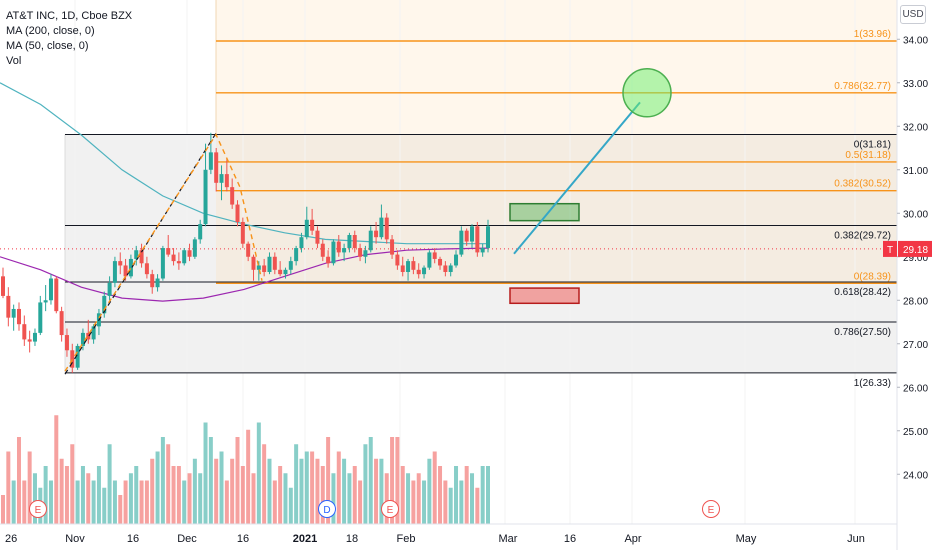 The width and height of the screenshot is (932, 550). I want to click on legend-ma50: MA (50, close, 0), so click(47, 46).